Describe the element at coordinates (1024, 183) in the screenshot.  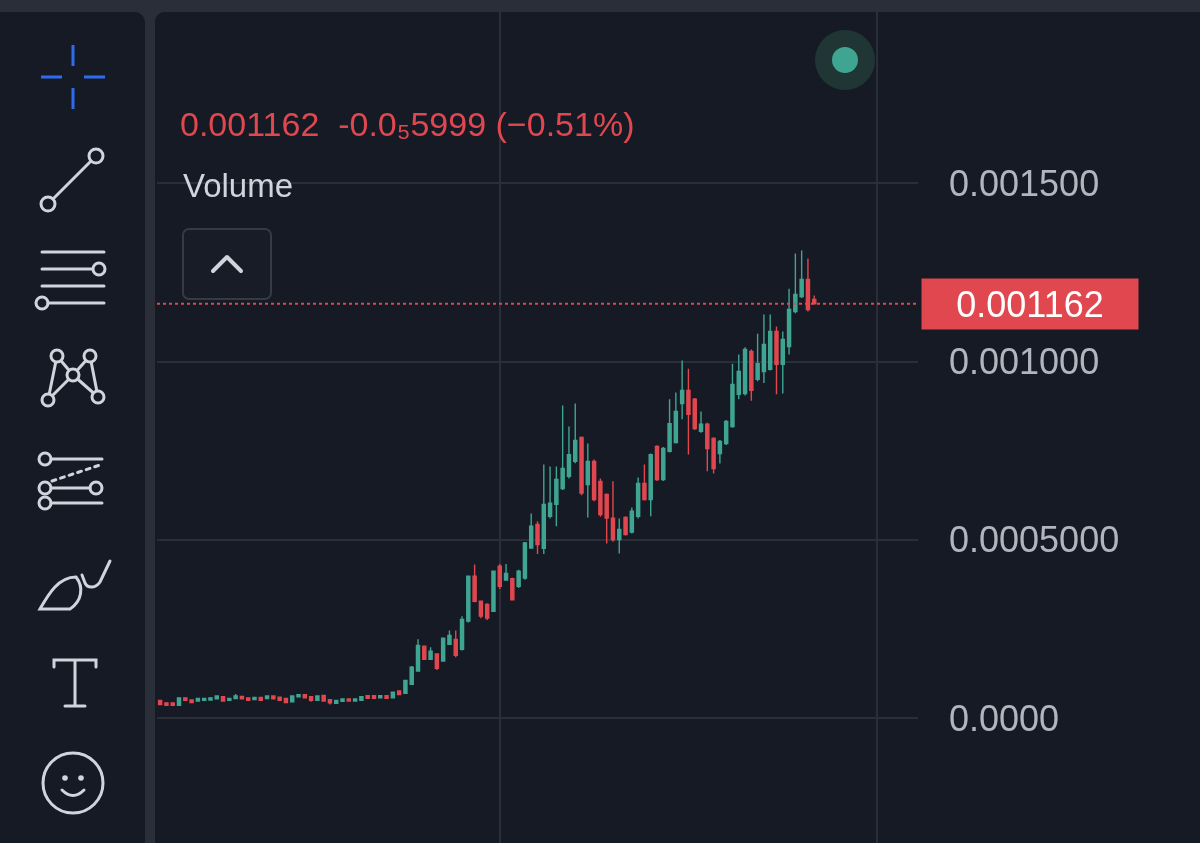
I see `y-tick-label: 0.001500` at that location.